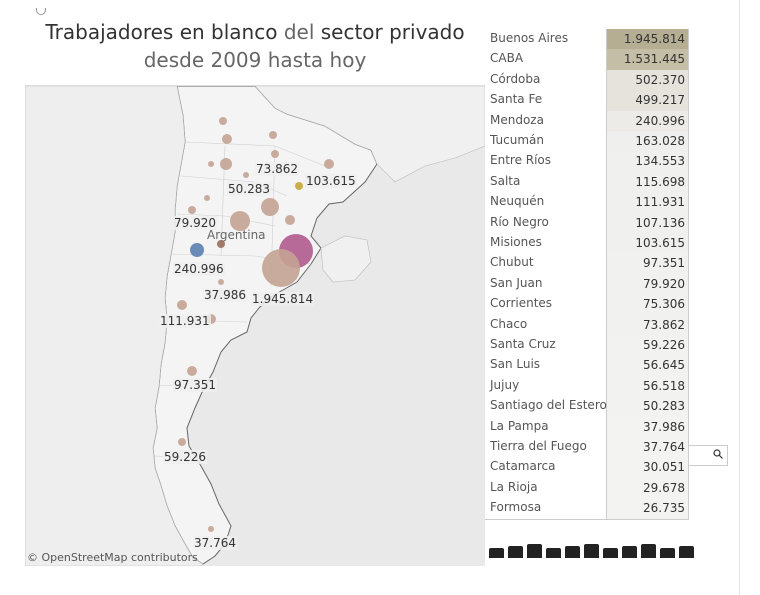 The width and height of the screenshot is (760, 595). What do you see at coordinates (667, 553) in the screenshot?
I see `chef-icon` at bounding box center [667, 553].